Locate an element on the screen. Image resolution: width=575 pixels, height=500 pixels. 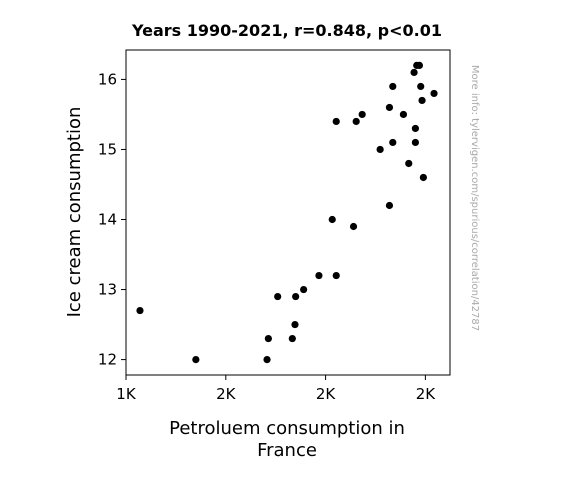
y-tick-label: 14 is located at coordinates (107, 220).